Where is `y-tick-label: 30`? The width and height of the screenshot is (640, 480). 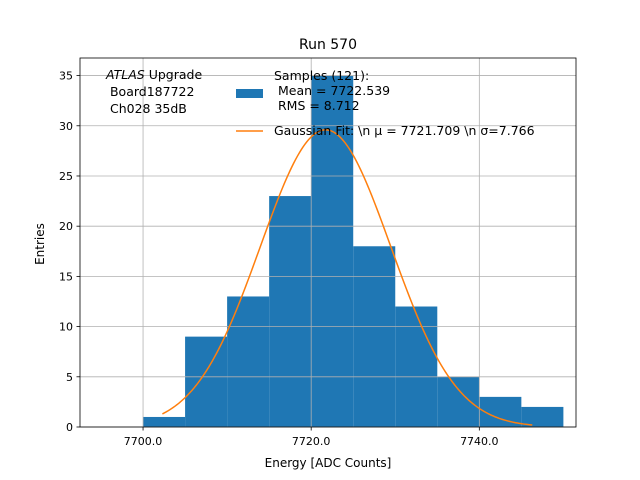 y-tick-label: 30 is located at coordinates (66, 126).